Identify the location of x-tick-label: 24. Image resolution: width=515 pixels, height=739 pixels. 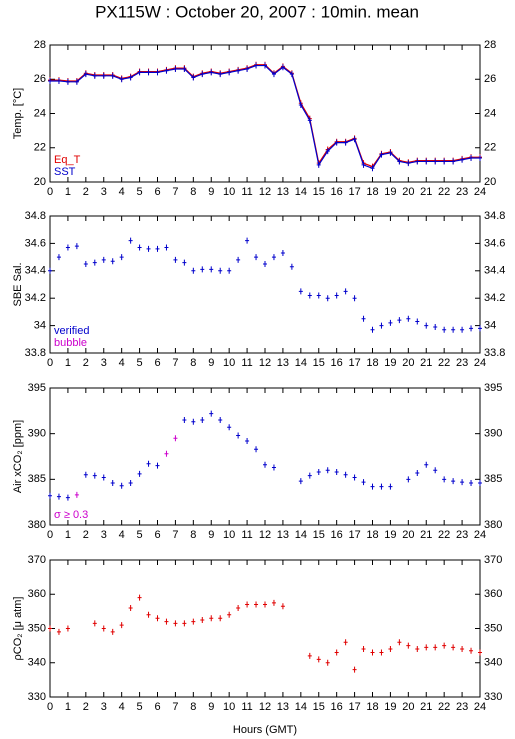
(480, 192).